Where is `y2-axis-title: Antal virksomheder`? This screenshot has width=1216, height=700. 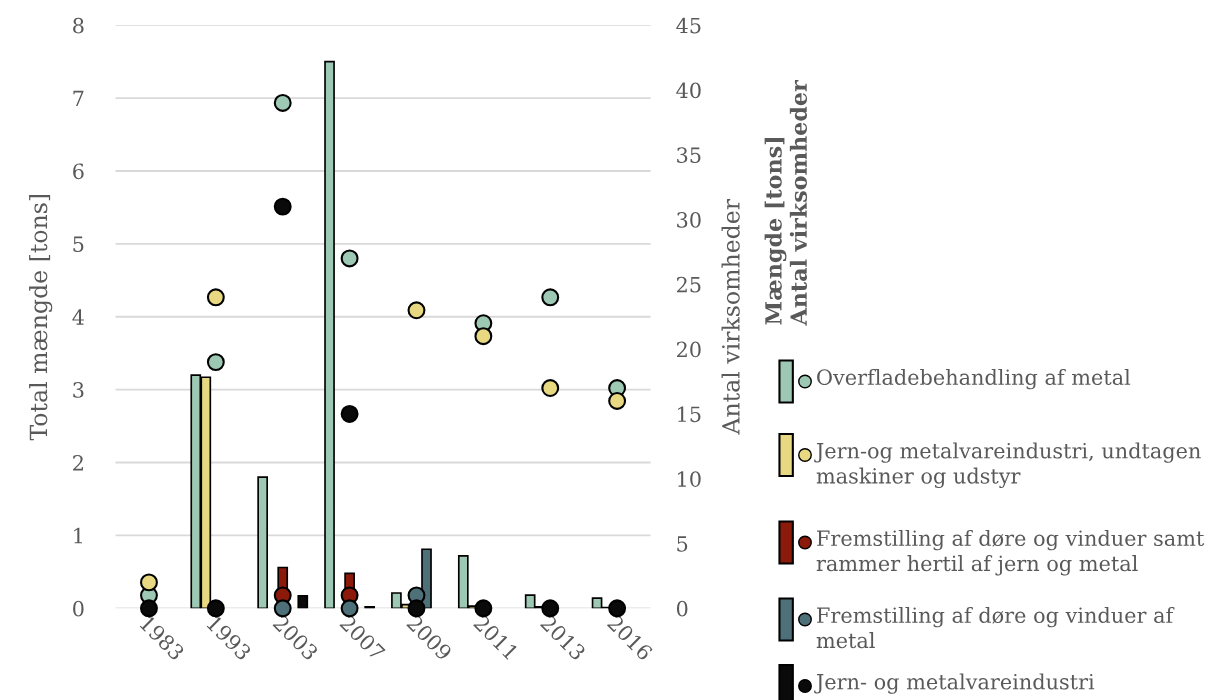 y2-axis-title: Antal virksomheder is located at coordinates (730, 316).